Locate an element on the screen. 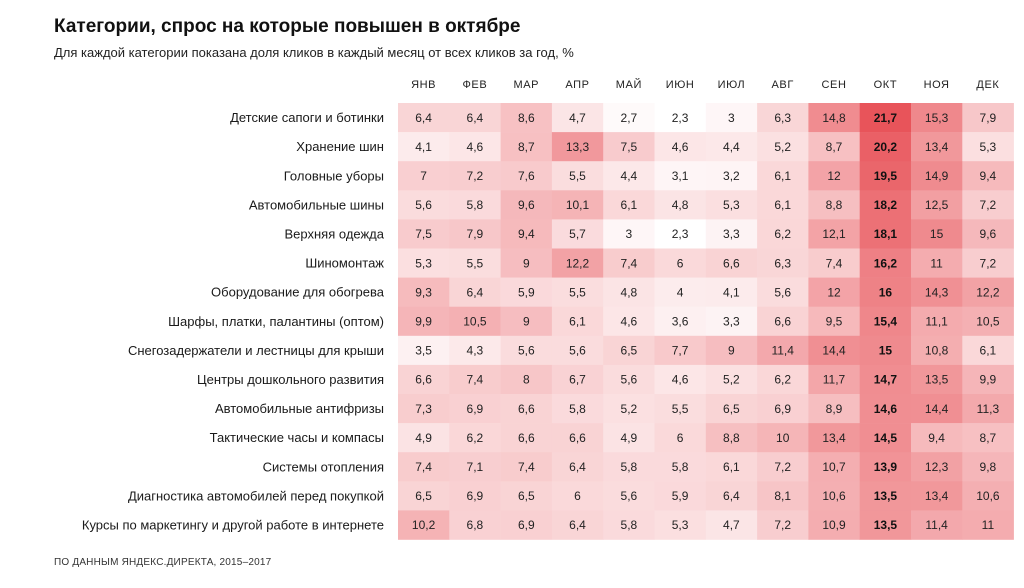 Image resolution: width=1024 pixels, height=588 pixels. cell-value: 13,9 is located at coordinates (886, 467).